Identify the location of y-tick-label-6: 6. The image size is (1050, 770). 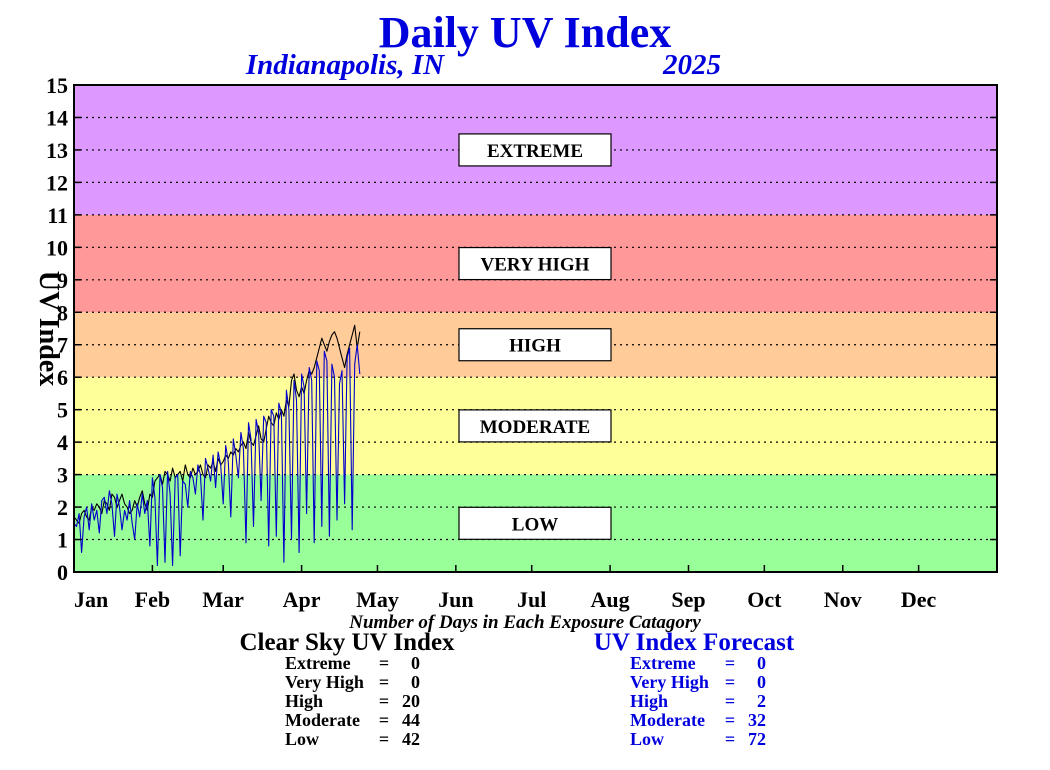
(62, 377).